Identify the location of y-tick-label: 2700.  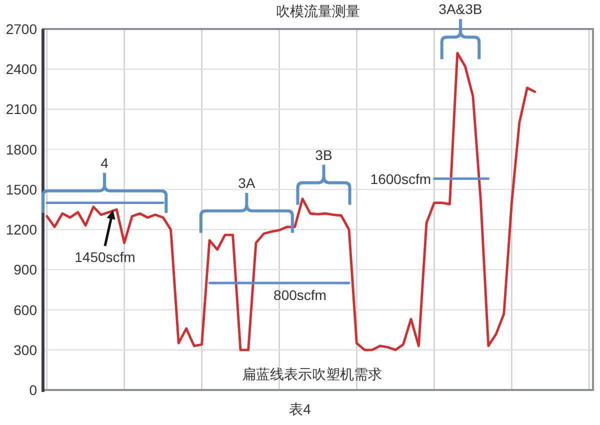
(22, 29).